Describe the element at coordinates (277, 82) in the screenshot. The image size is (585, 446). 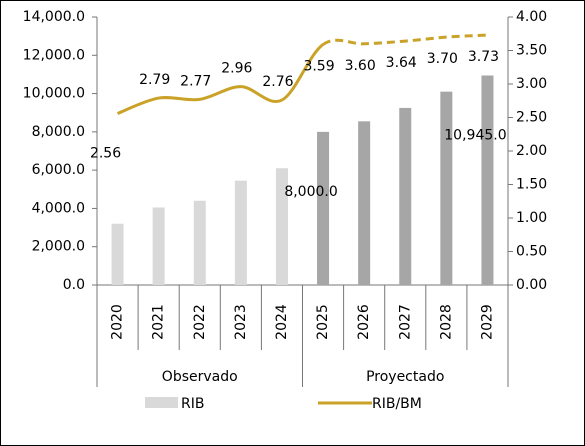
I see `line-value-label: 2.76` at that location.